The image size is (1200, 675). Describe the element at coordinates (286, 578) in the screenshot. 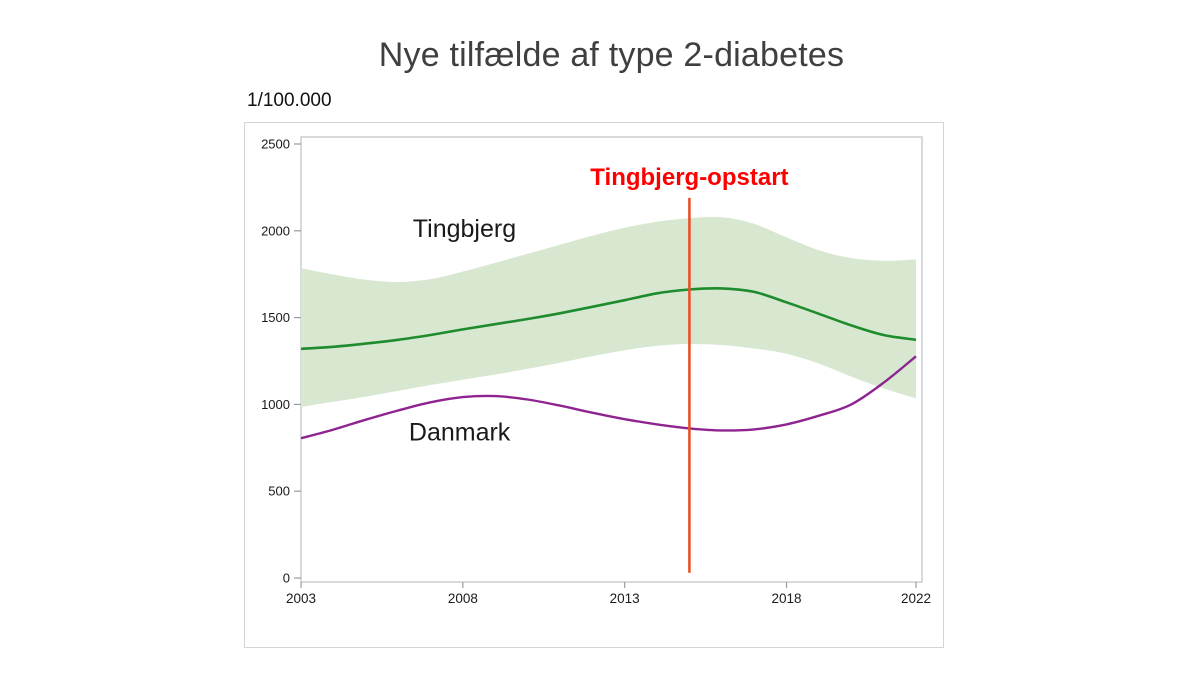

I see `y-tick-label: 0` at that location.